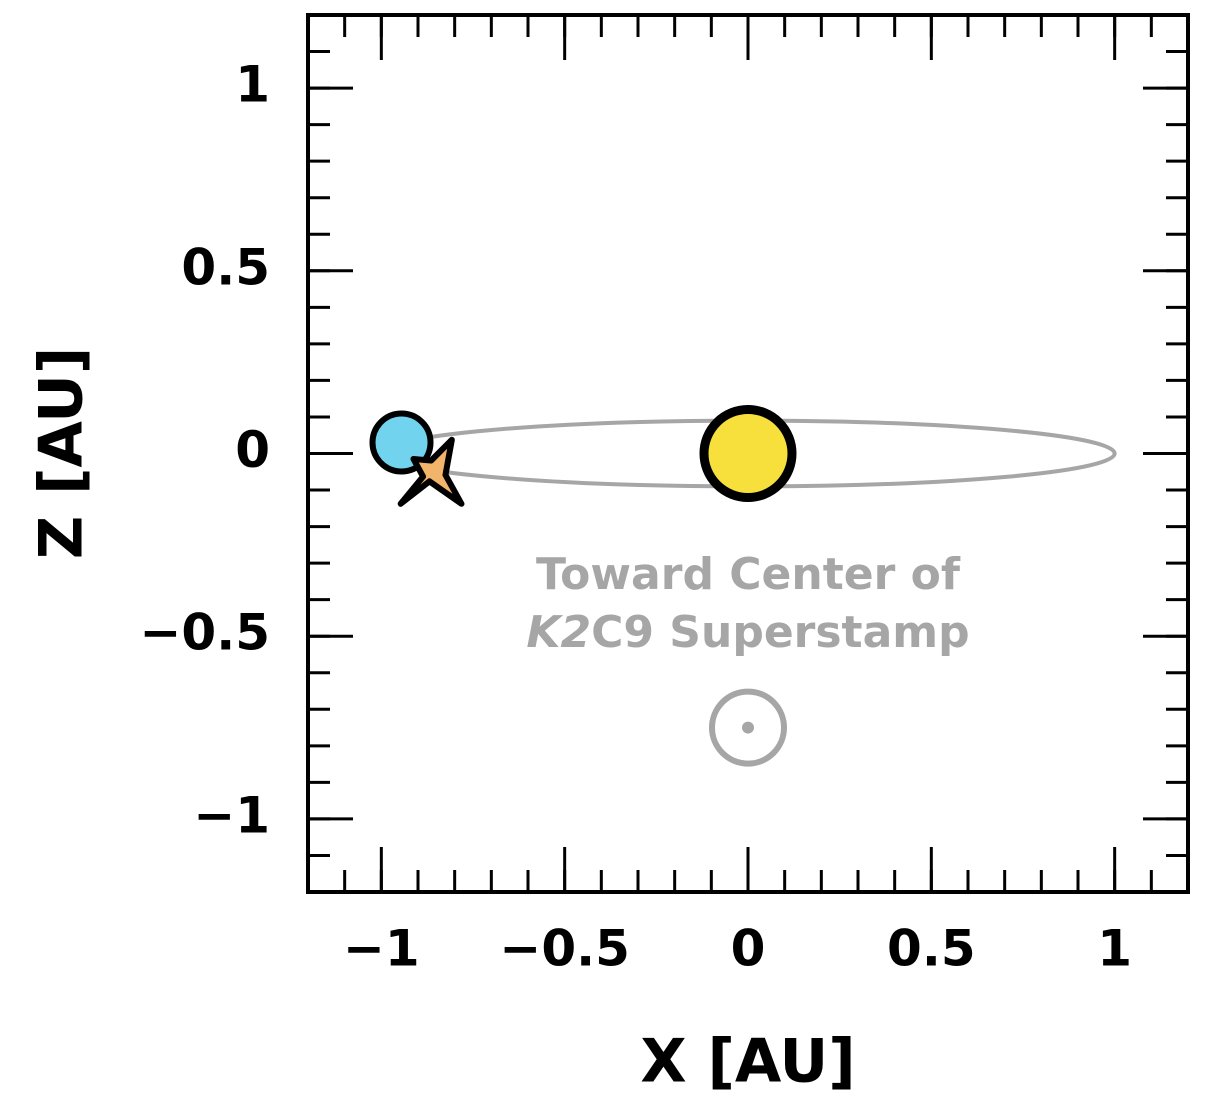  I want to click on annotation-line: Toward Center of, so click(748, 574).